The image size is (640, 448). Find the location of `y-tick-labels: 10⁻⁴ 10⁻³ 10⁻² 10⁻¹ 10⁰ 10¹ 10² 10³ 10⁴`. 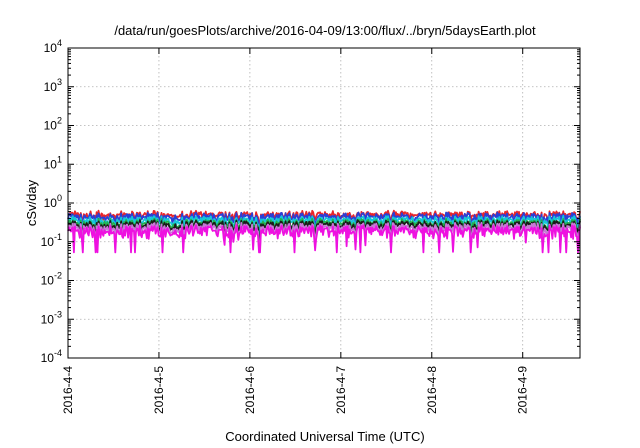

y-tick-labels: 10⁻⁴ 10⁻³ 10⁻² 10⁻¹ 10⁰ 10¹ 10² 10³ 10⁴ is located at coordinates (51, 201).